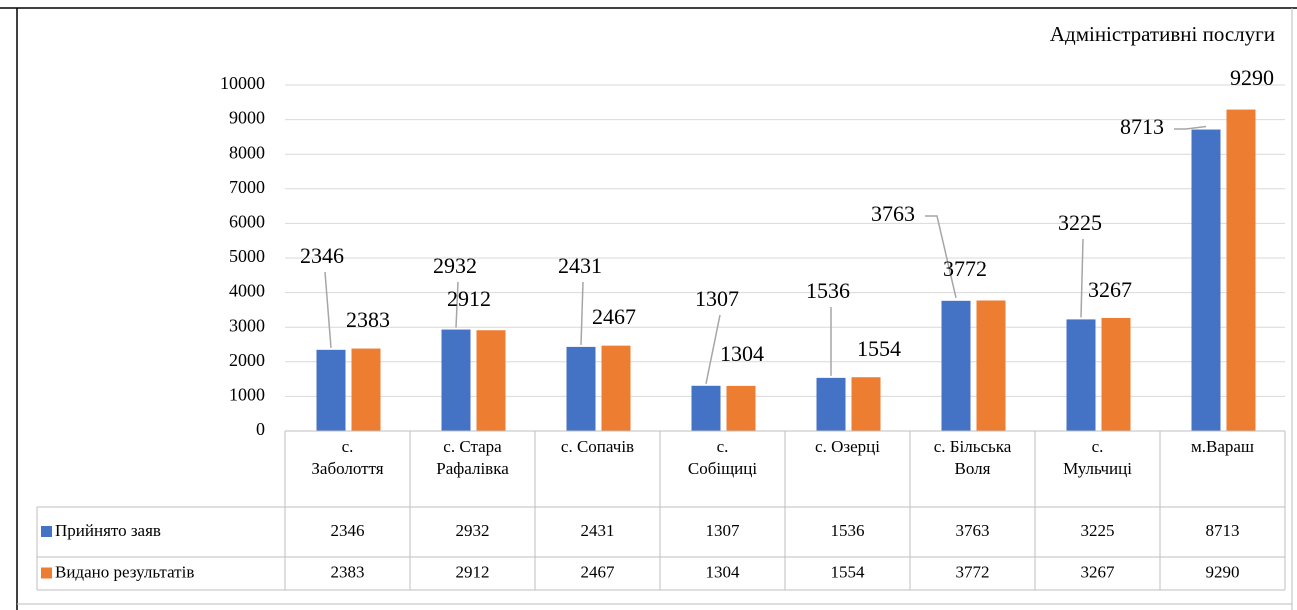 The image size is (1297, 610). Describe the element at coordinates (1162, 34) in the screenshot. I see `chart-title: Адміністративні послуги` at that location.